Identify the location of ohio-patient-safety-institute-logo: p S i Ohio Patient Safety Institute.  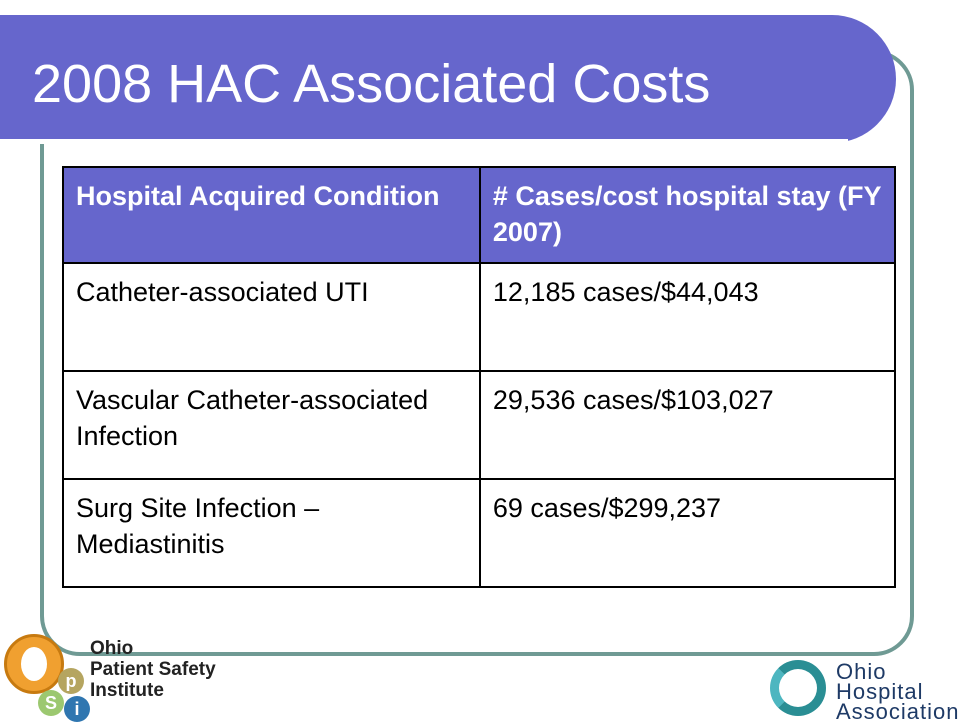
(134, 678).